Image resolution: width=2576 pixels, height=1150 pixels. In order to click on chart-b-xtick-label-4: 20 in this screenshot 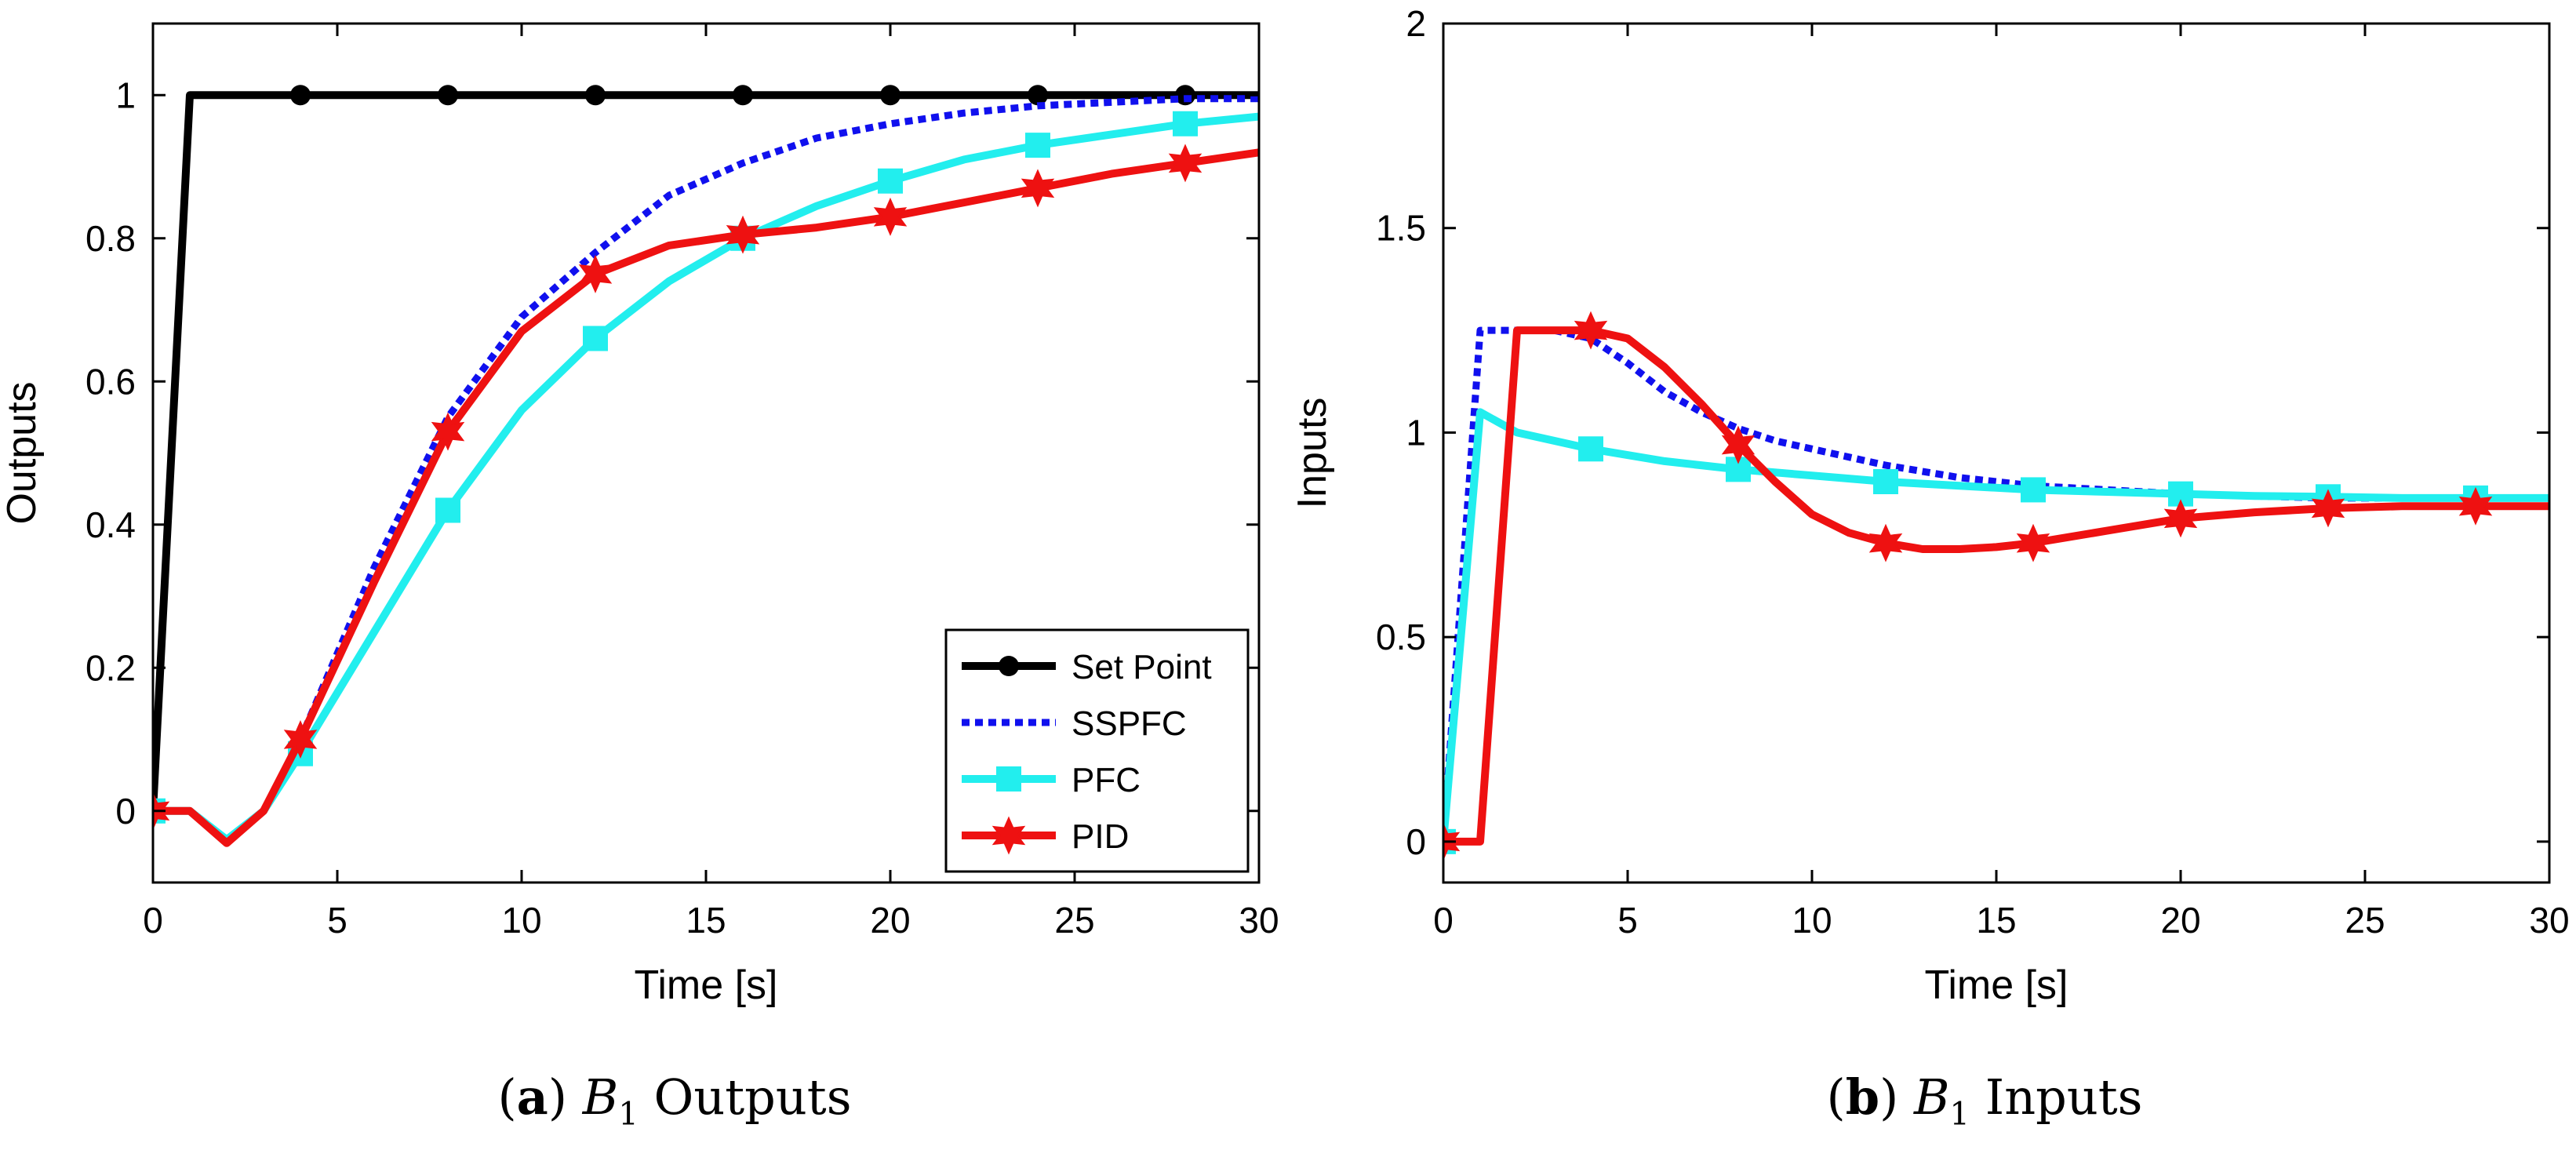, I will do `click(2180, 920)`.